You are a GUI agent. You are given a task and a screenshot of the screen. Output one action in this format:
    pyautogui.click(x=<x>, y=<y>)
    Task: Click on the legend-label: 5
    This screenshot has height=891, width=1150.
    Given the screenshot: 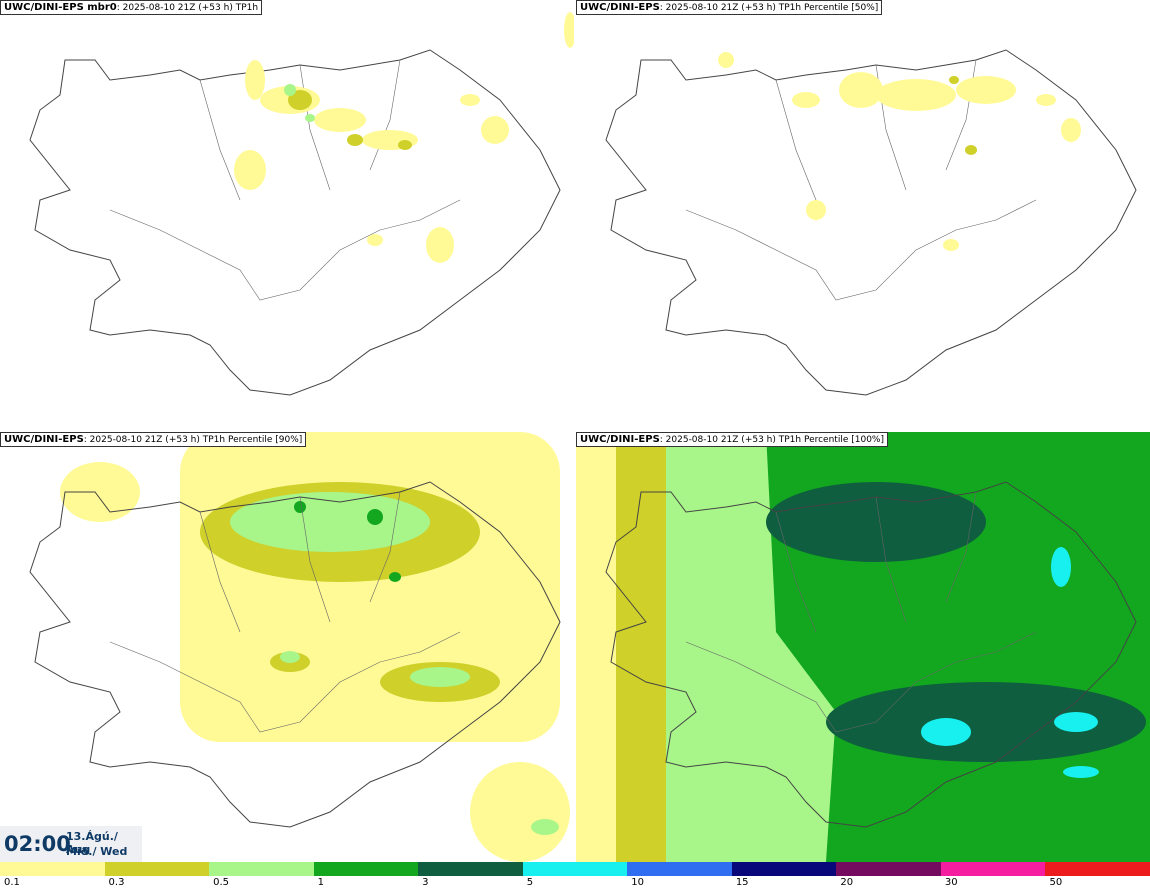 What is the action you would take?
    pyautogui.click(x=530, y=882)
    